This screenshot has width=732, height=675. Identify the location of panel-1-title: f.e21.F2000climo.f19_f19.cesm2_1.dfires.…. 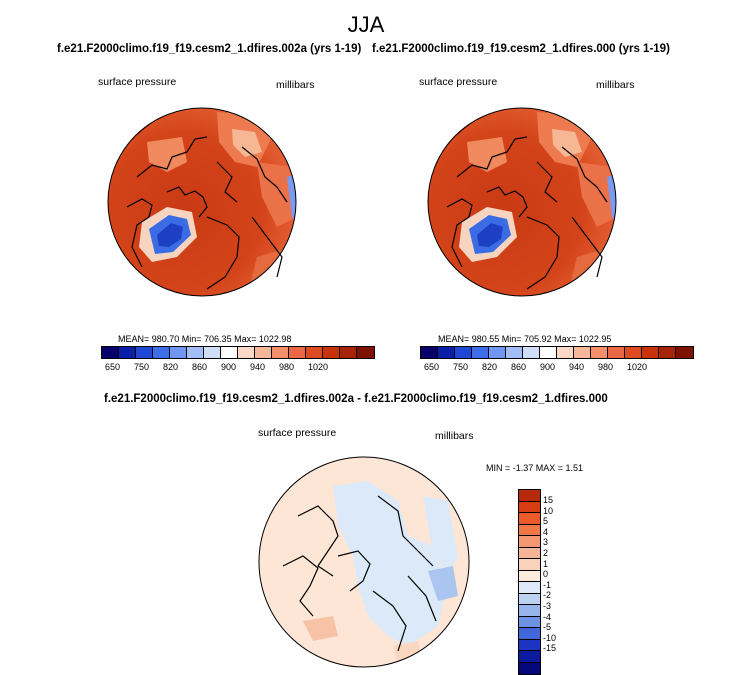
(209, 49).